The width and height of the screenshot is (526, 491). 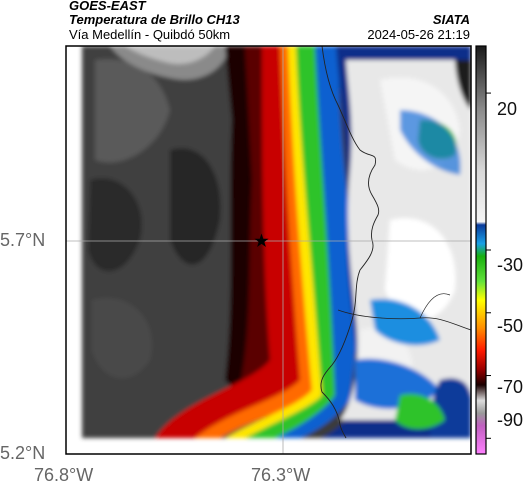 What do you see at coordinates (483, 250) in the screenshot?
I see `colorbar` at bounding box center [483, 250].